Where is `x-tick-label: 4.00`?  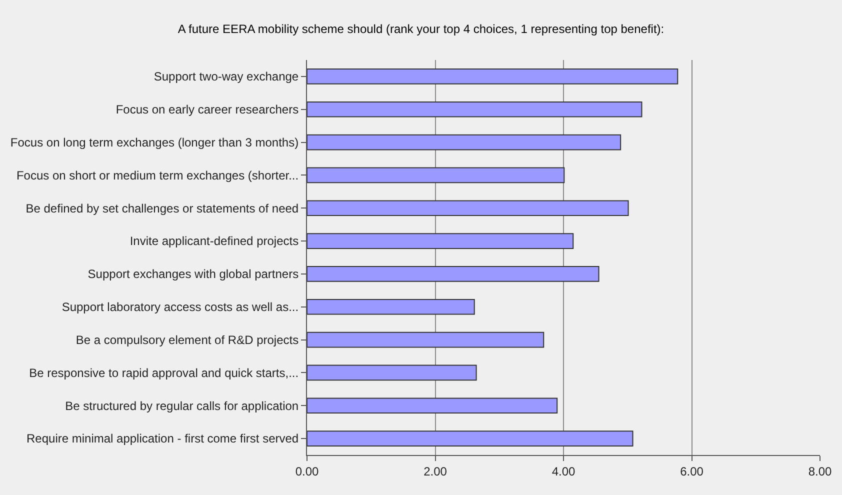
x-tick-label: 4.00 is located at coordinates (564, 471).